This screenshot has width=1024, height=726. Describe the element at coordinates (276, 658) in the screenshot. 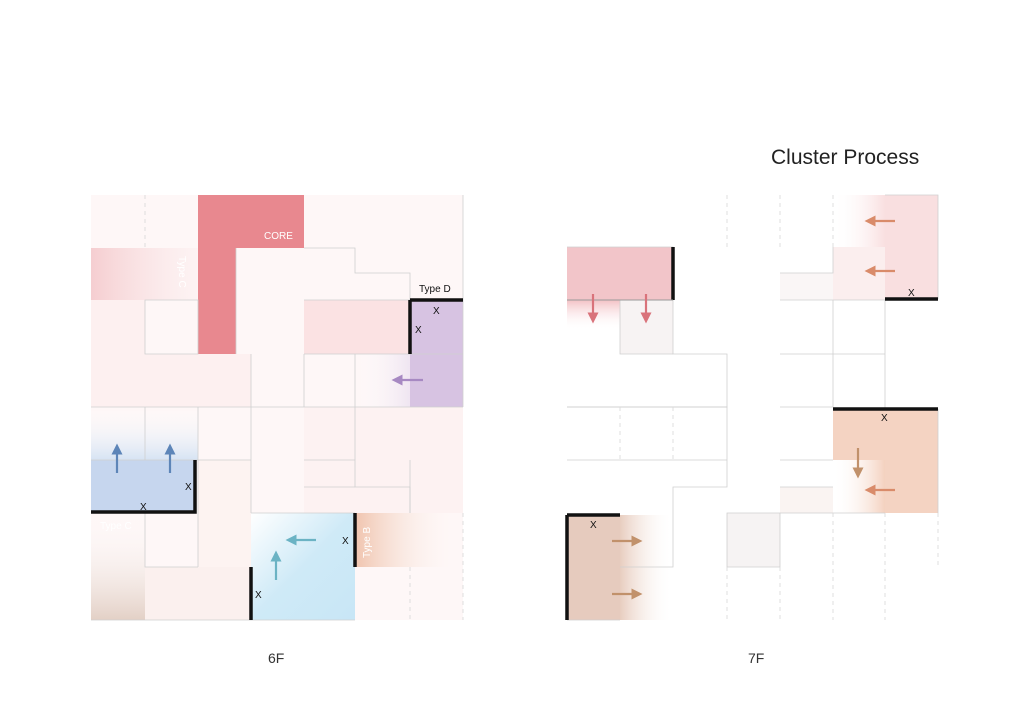

I see `floor-label-6f: 6F` at that location.